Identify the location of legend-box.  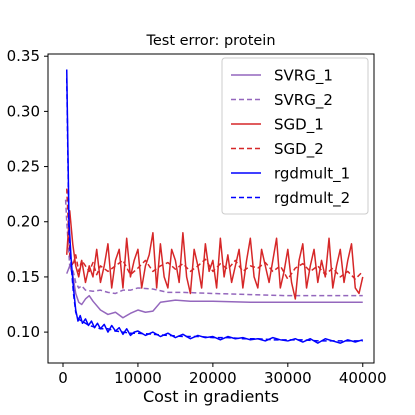
(295, 136).